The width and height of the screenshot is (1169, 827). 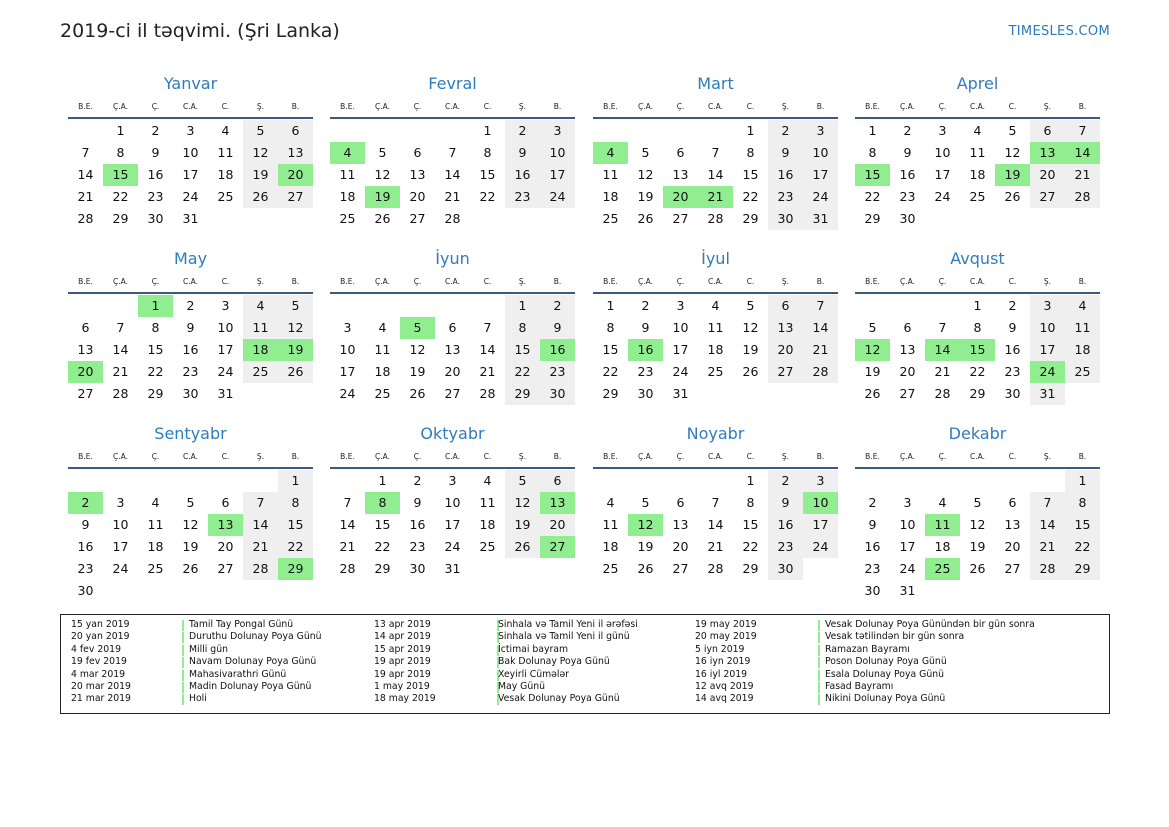 What do you see at coordinates (610, 106) in the screenshot?
I see `weekday-label: B.E.` at bounding box center [610, 106].